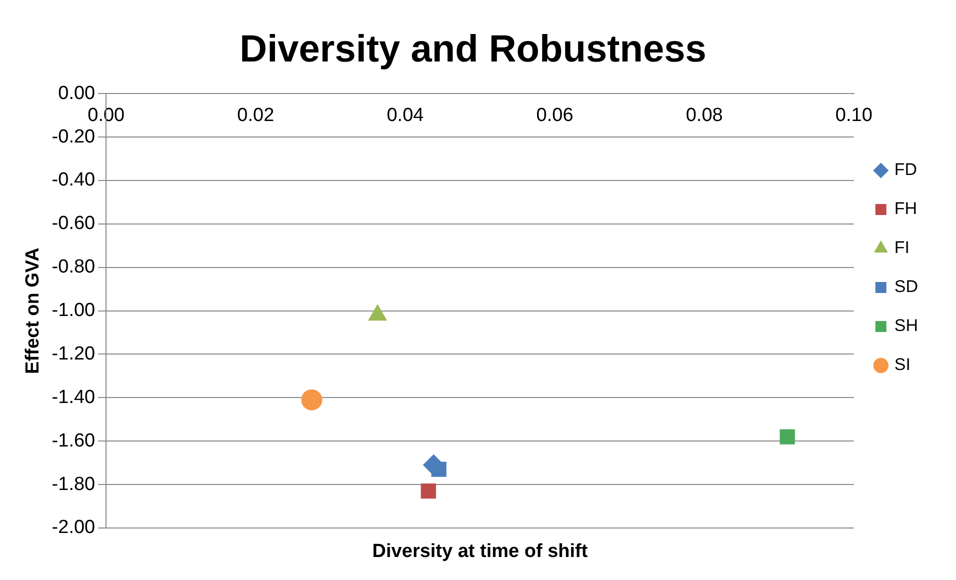 The height and width of the screenshot is (580, 956). What do you see at coordinates (704, 115) in the screenshot?
I see `x-tick-label: 0.08` at bounding box center [704, 115].